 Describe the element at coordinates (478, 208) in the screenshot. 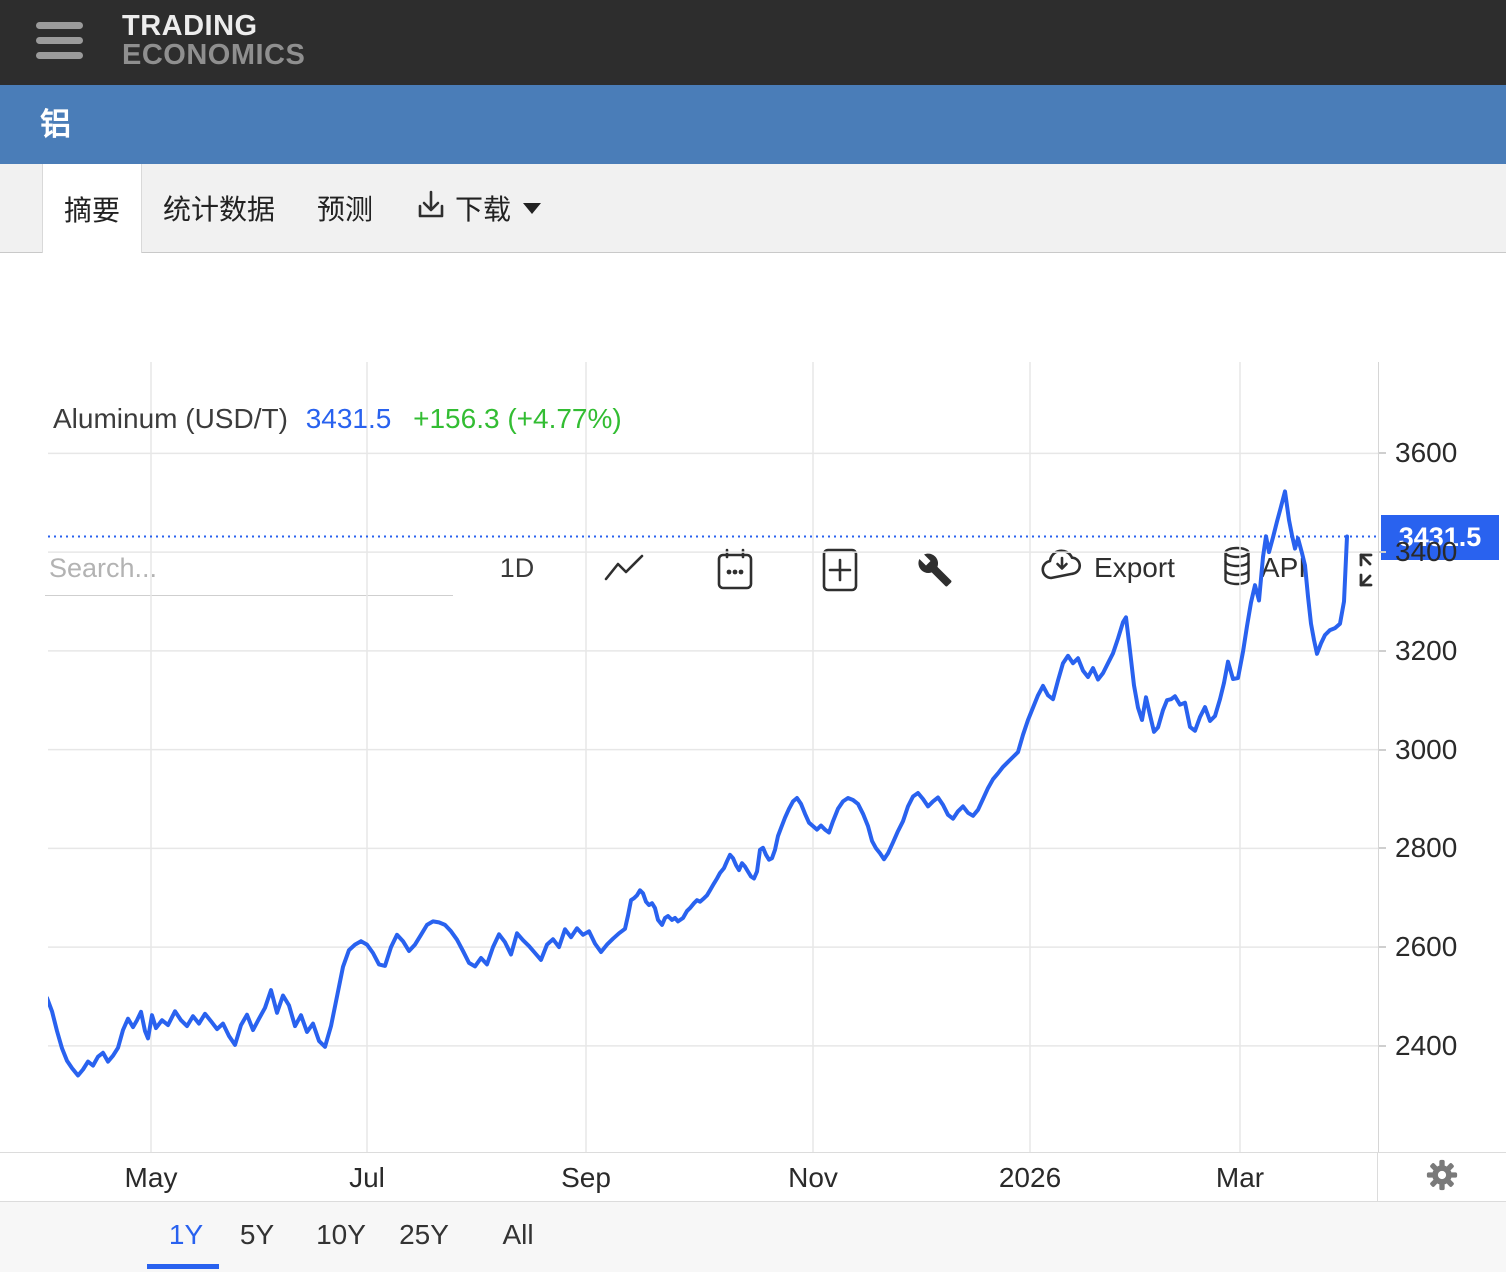

I see `tab-download: 下载` at that location.